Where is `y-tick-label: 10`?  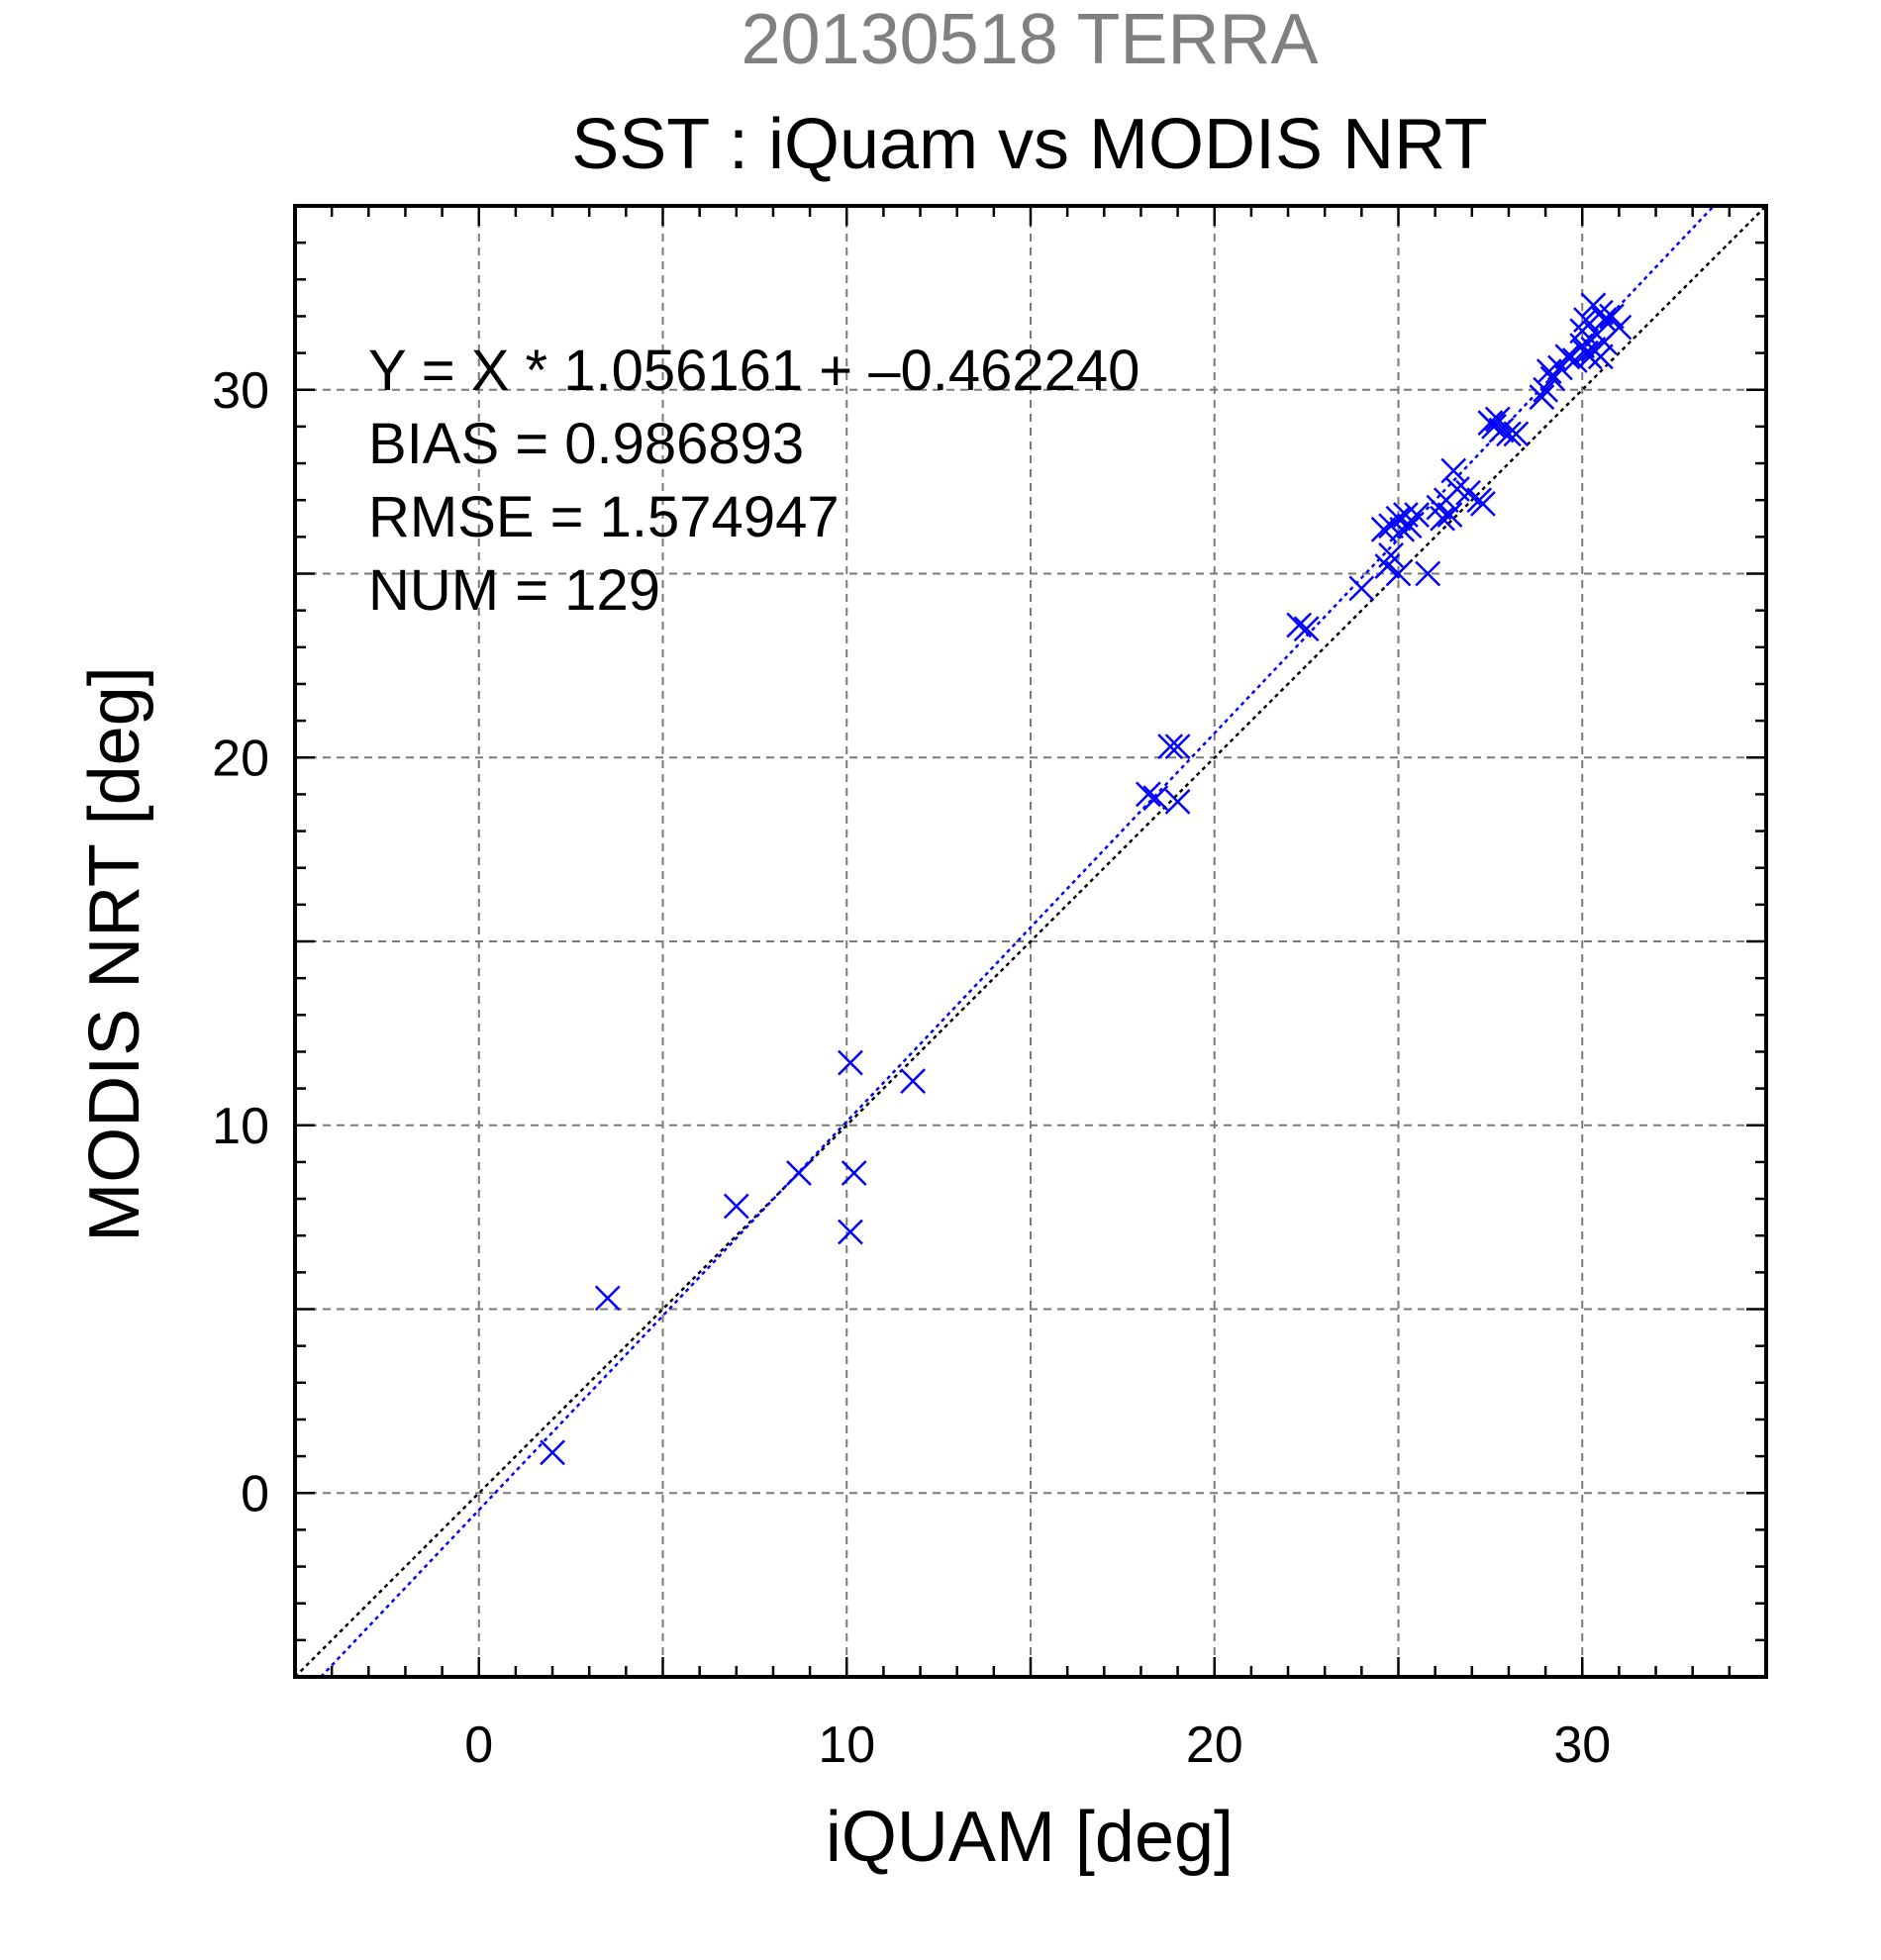
y-tick-label: 10 is located at coordinates (241, 1126).